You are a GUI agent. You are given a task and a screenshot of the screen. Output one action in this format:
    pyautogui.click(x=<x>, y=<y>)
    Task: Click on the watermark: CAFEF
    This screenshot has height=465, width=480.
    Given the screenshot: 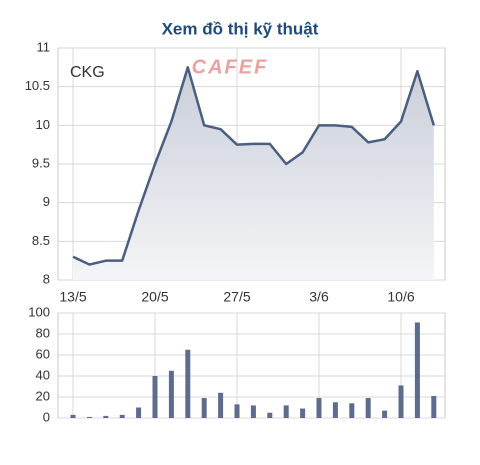 What is the action you would take?
    pyautogui.click(x=230, y=67)
    